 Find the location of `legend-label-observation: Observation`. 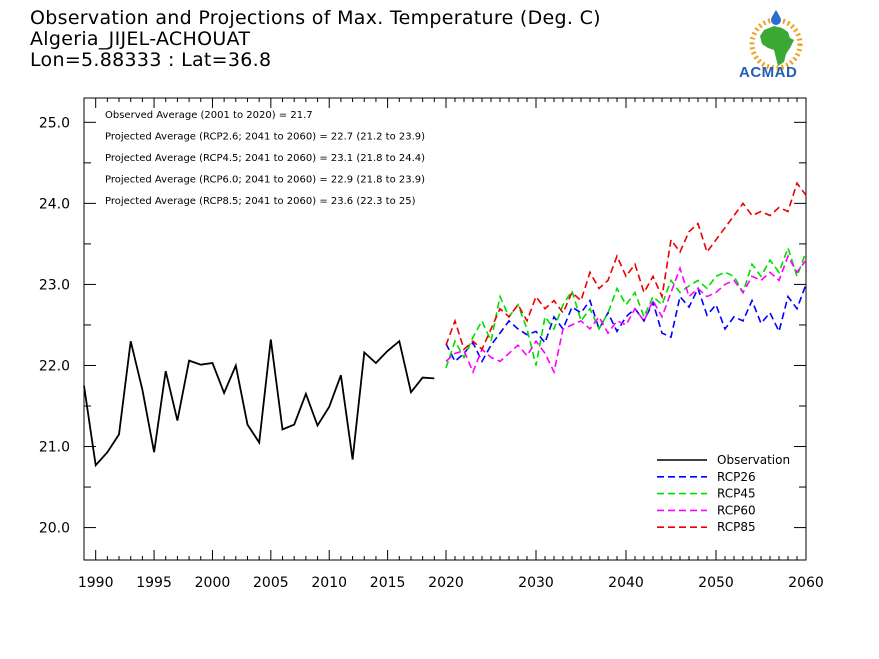

legend-label-observation: Observation is located at coordinates (753, 460).